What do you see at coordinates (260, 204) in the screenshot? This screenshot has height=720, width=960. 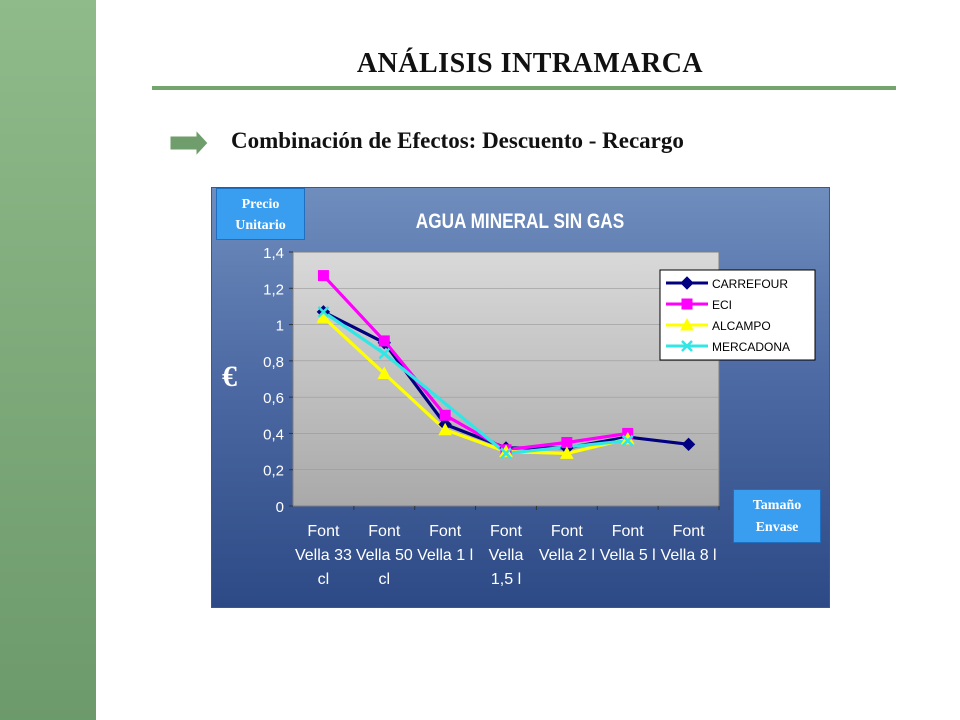 I see `tag-precio-line1: Precio` at bounding box center [260, 204].